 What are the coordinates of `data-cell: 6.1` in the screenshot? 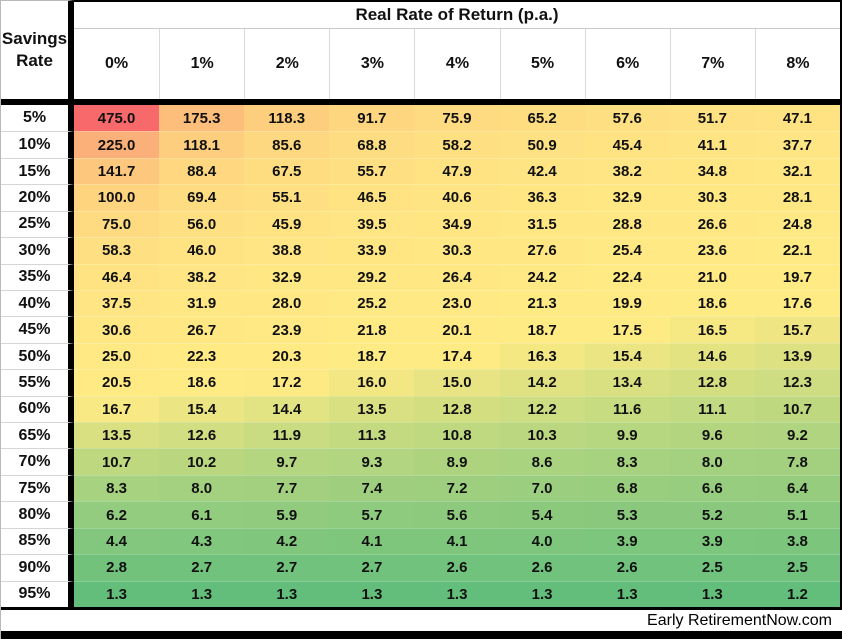 It's located at (202, 514).